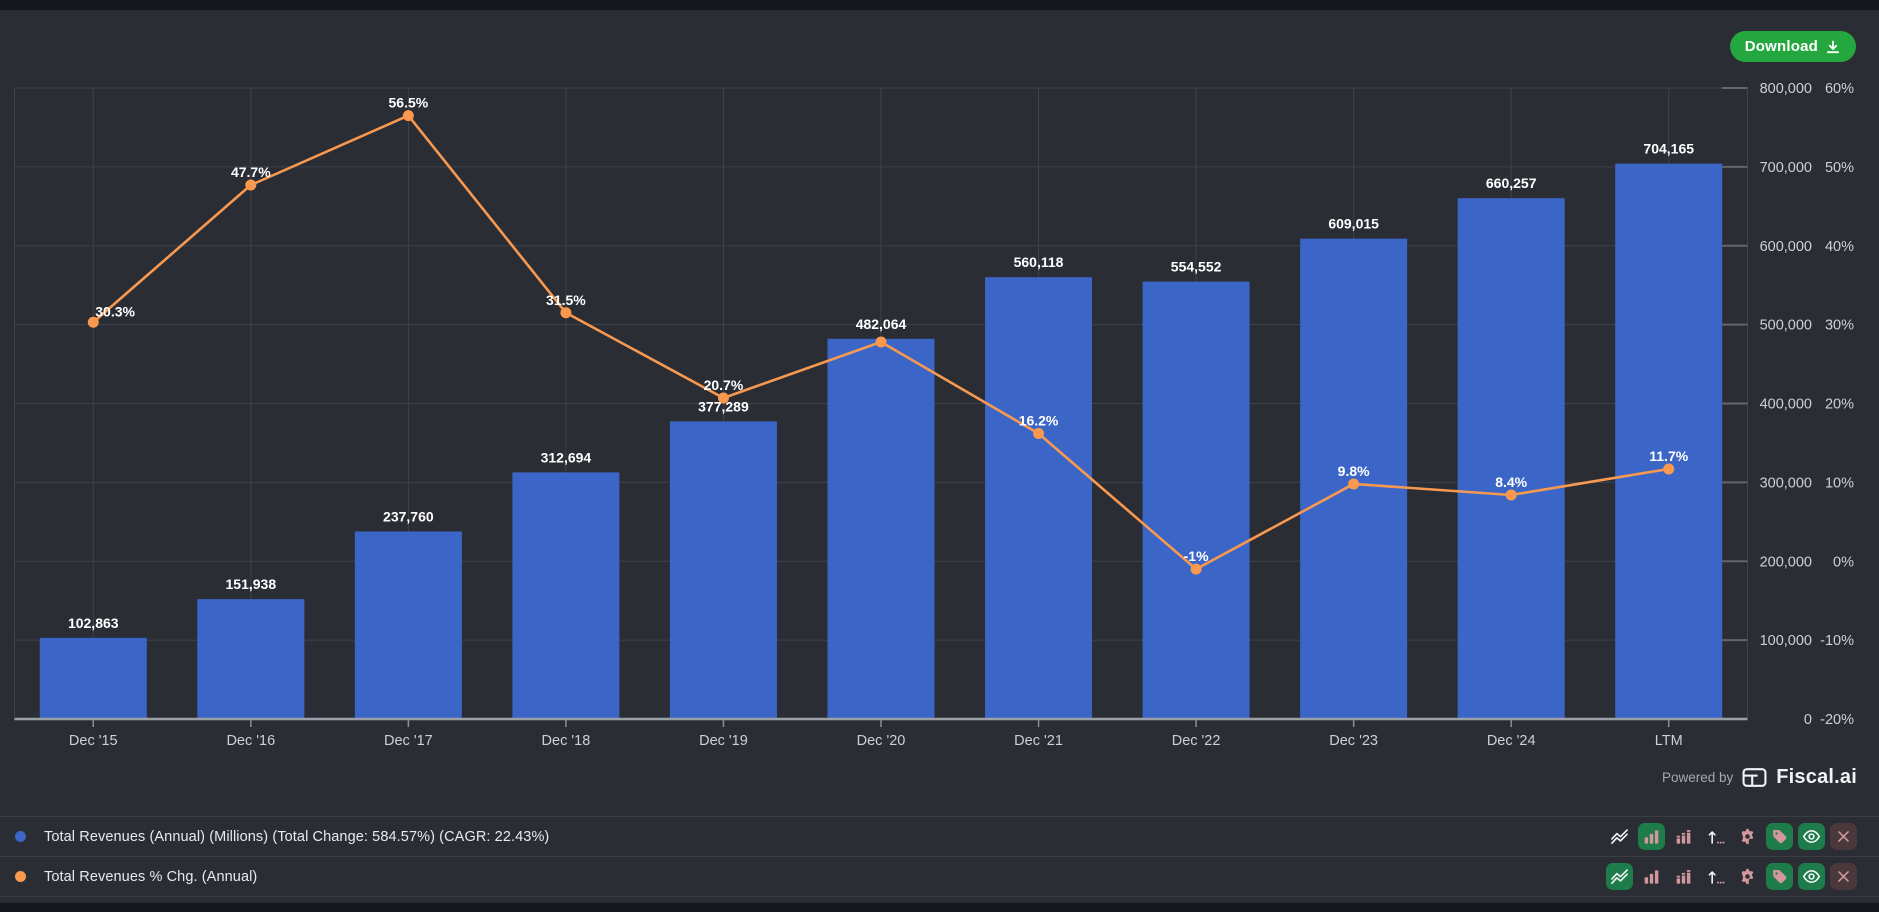 The width and height of the screenshot is (1879, 912). Describe the element at coordinates (939, 896) in the screenshot. I see `legend-bottom-divider` at that location.